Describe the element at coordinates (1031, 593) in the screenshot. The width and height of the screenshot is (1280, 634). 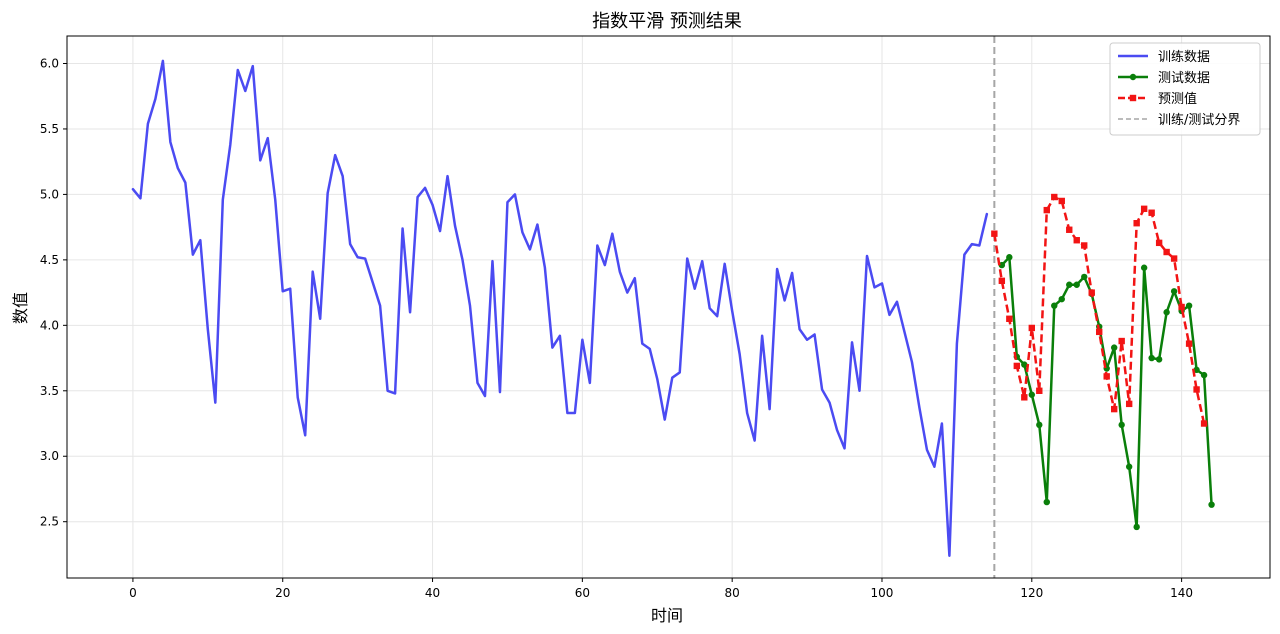
I see `x-tick-label: 120` at that location.